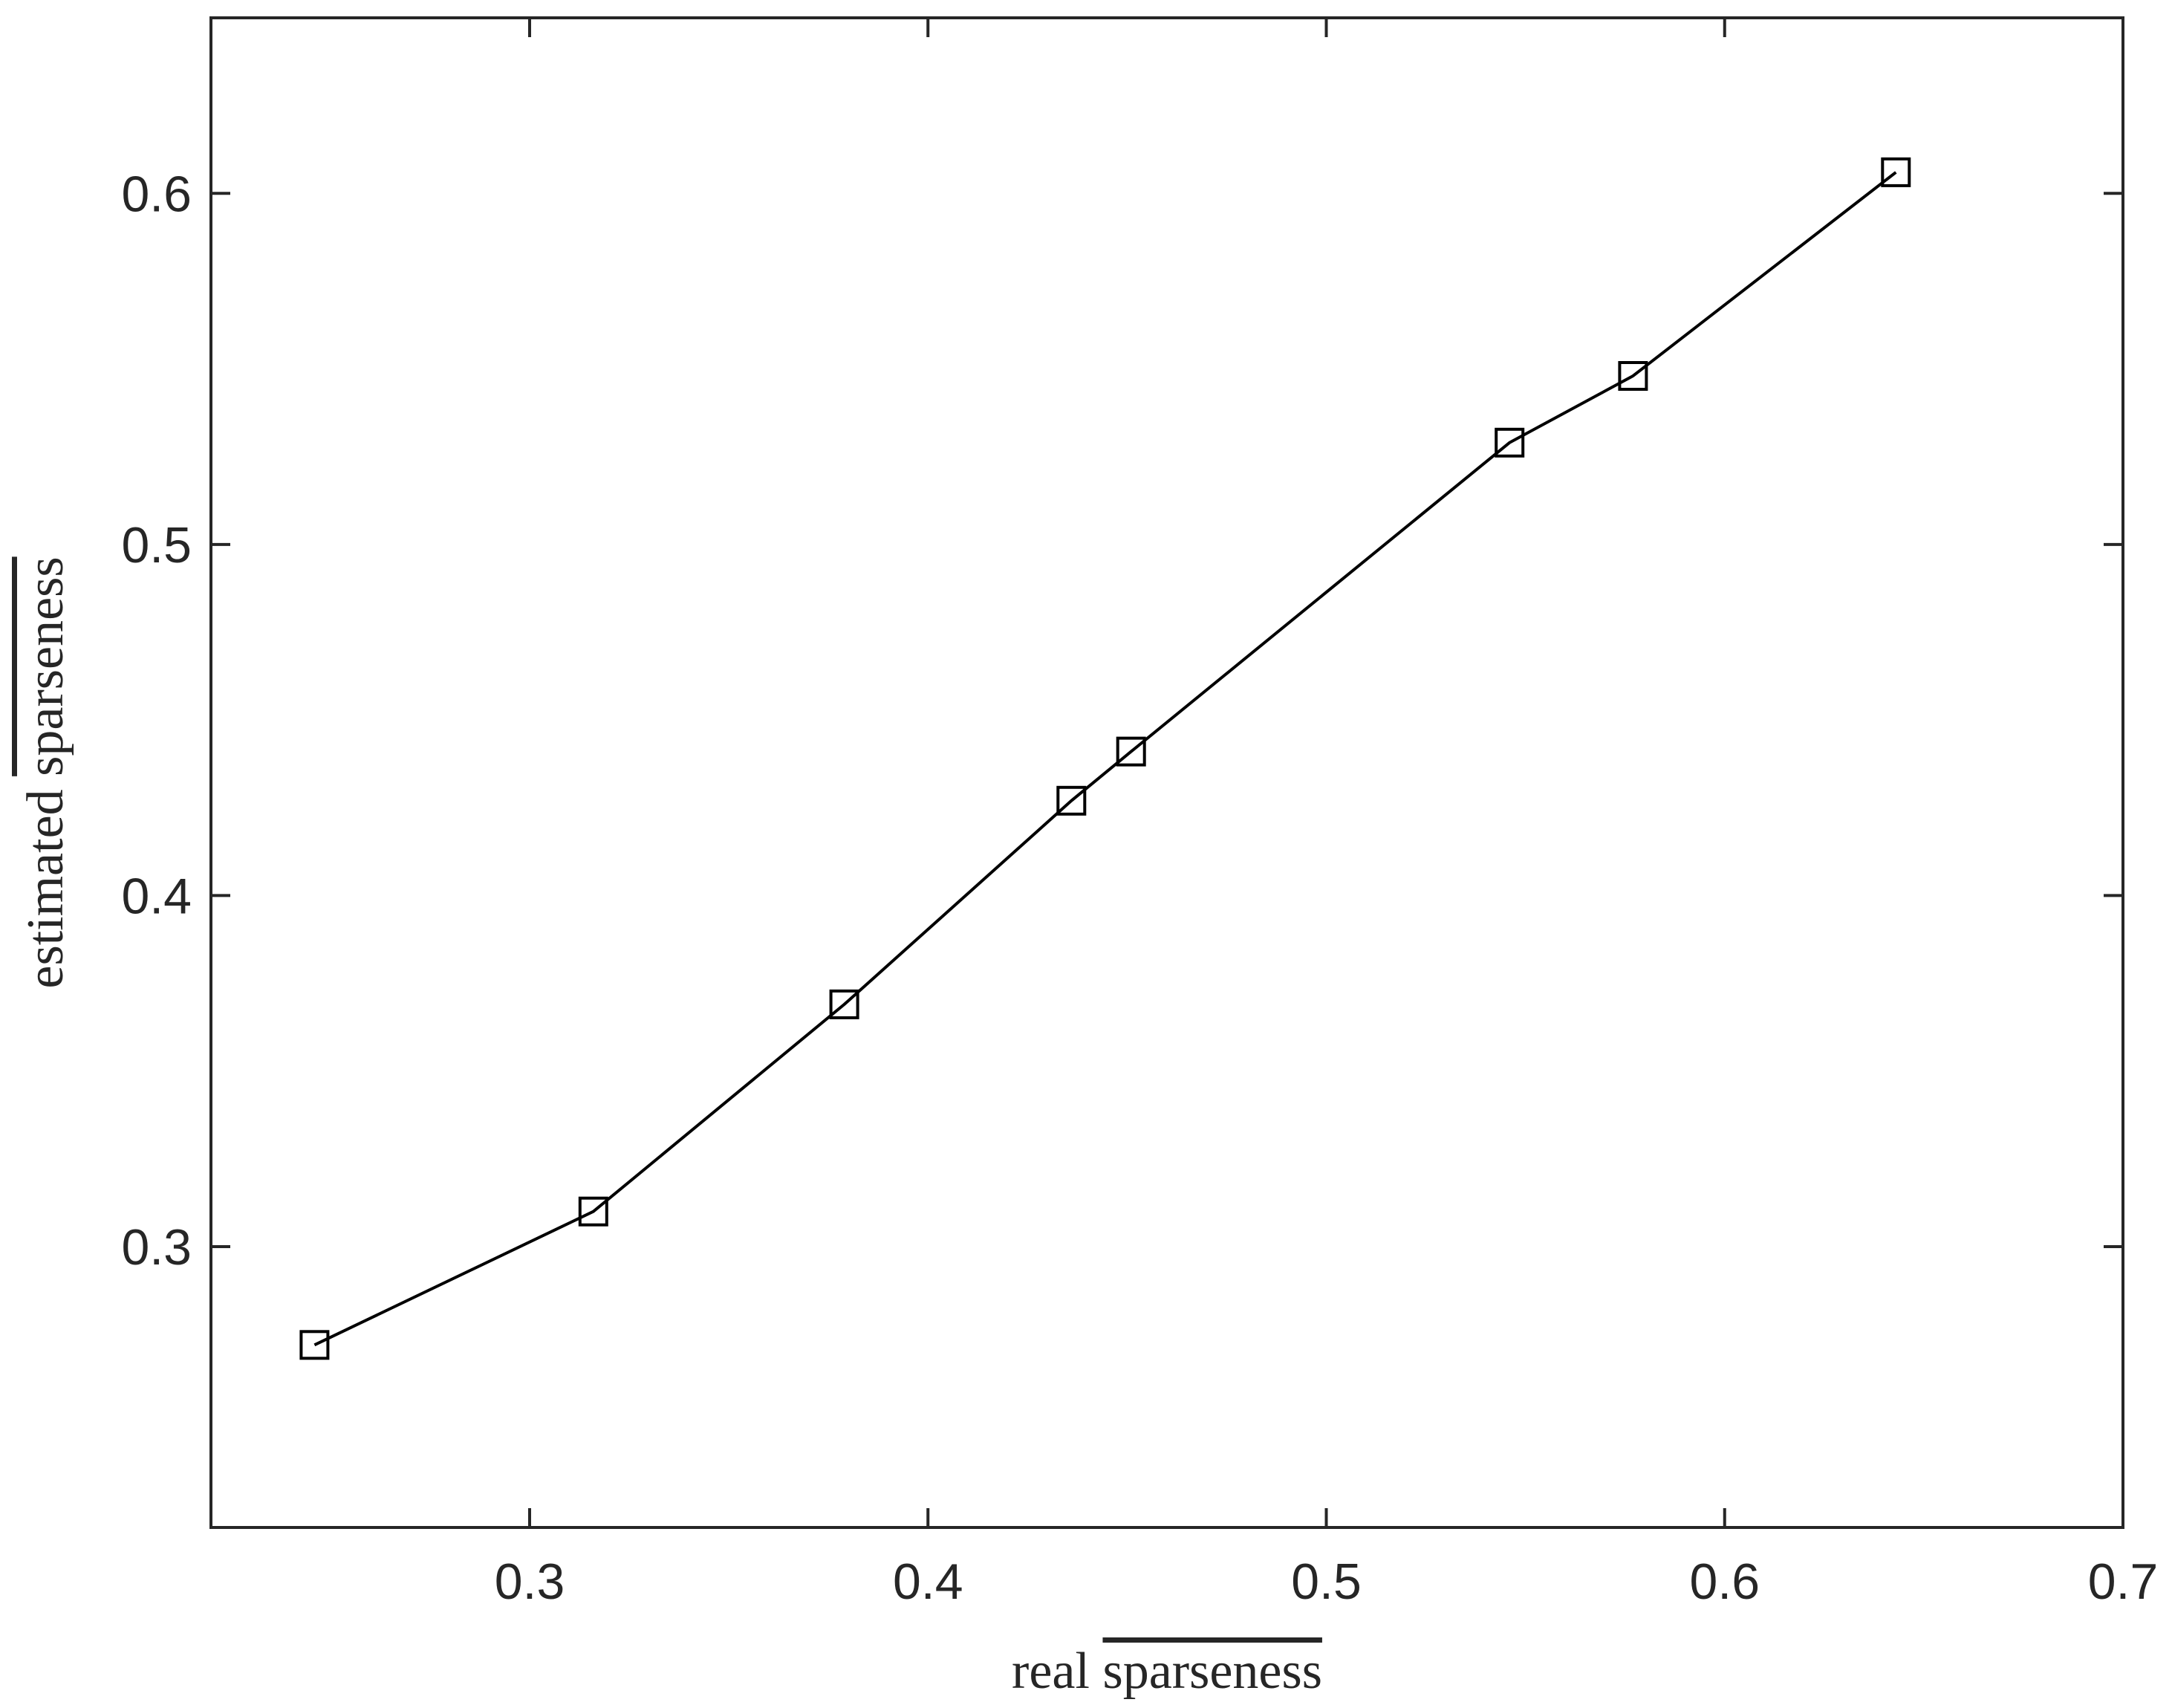  I want to click on x-axis-label: real sparseness, so click(1167, 1671).